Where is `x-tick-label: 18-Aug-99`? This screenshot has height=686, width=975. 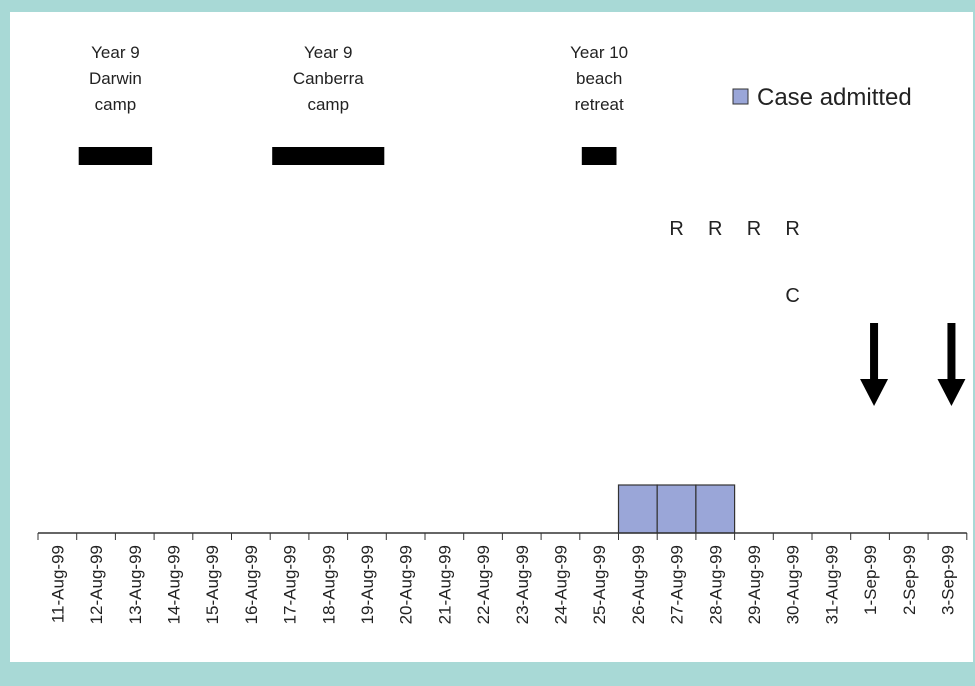 x-tick-label: 18-Aug-99 is located at coordinates (328, 584).